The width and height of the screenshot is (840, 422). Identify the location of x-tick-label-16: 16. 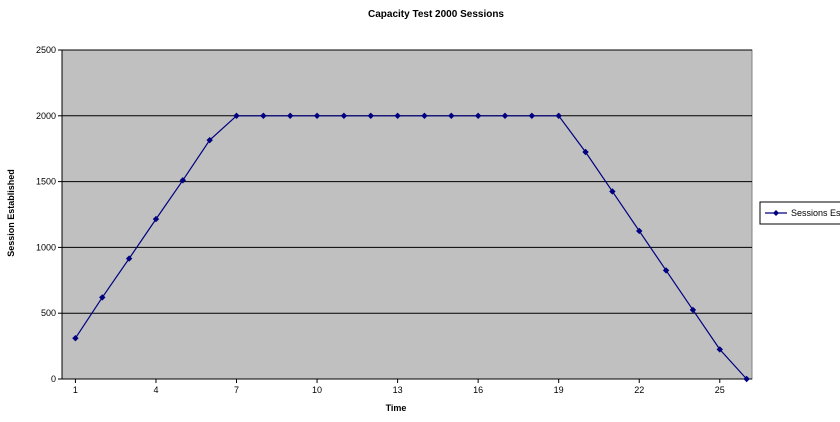
(478, 390).